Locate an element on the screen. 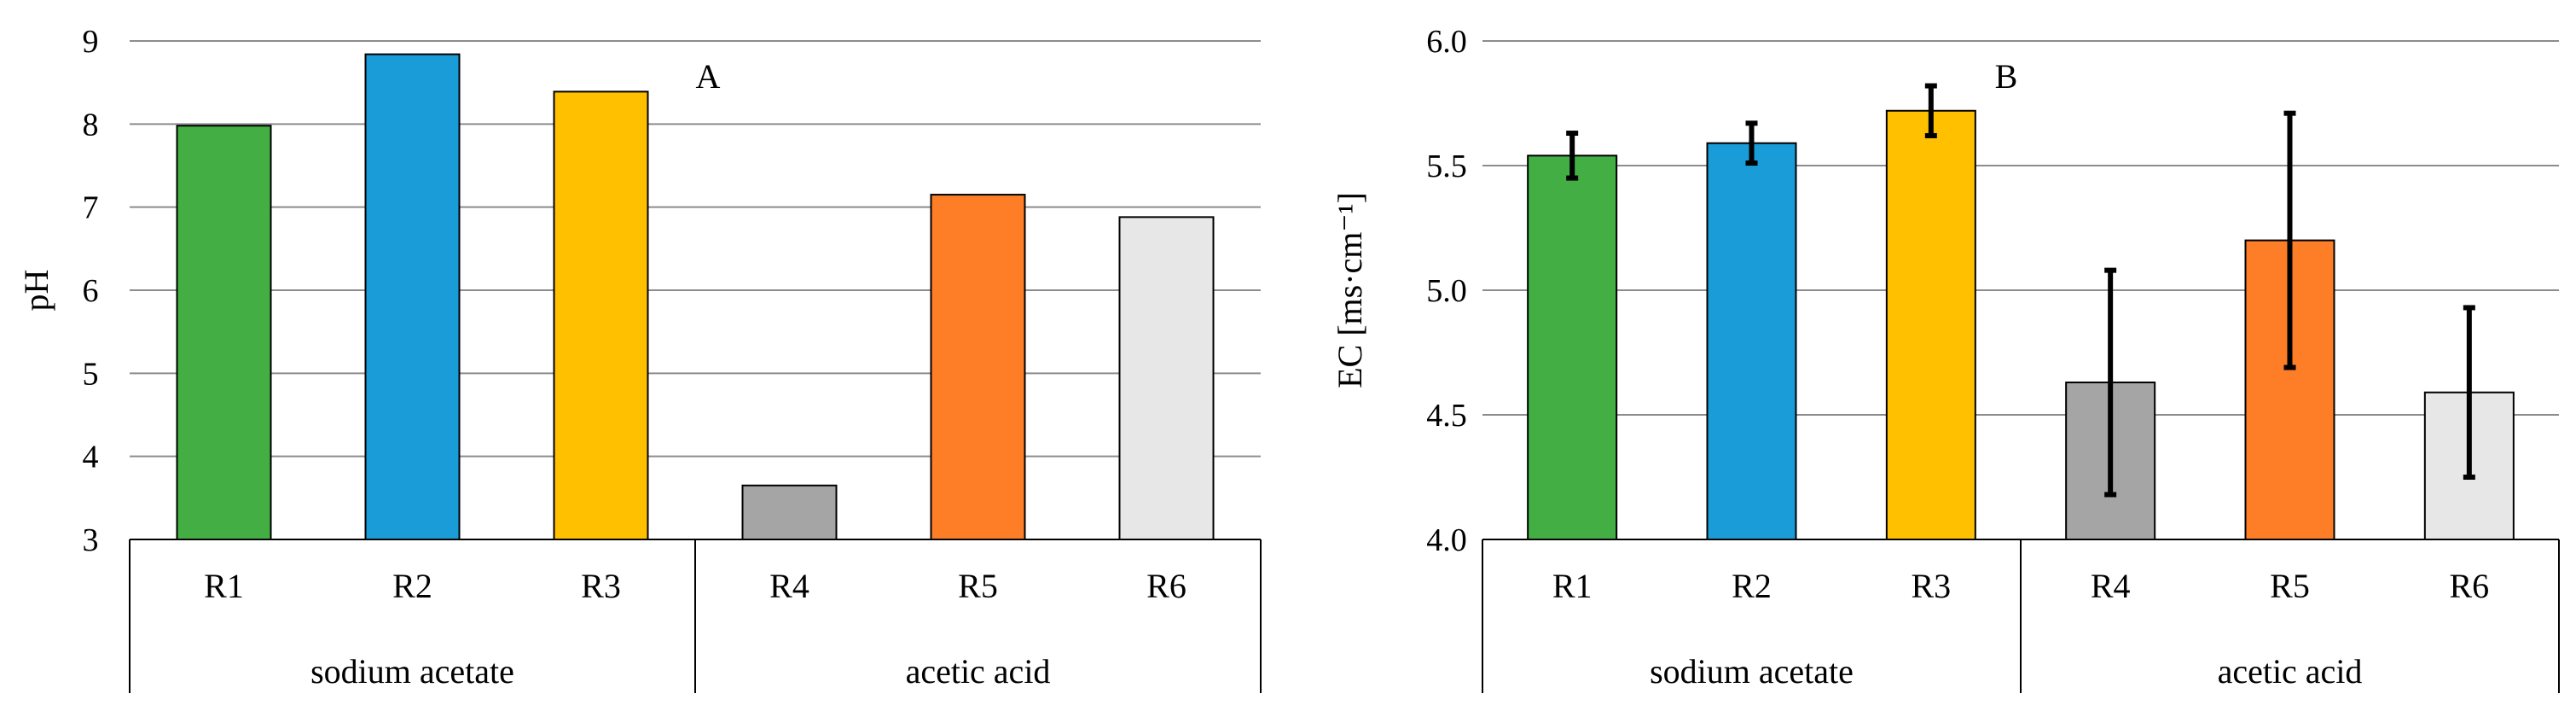  error-bar-R2 is located at coordinates (1751, 143).